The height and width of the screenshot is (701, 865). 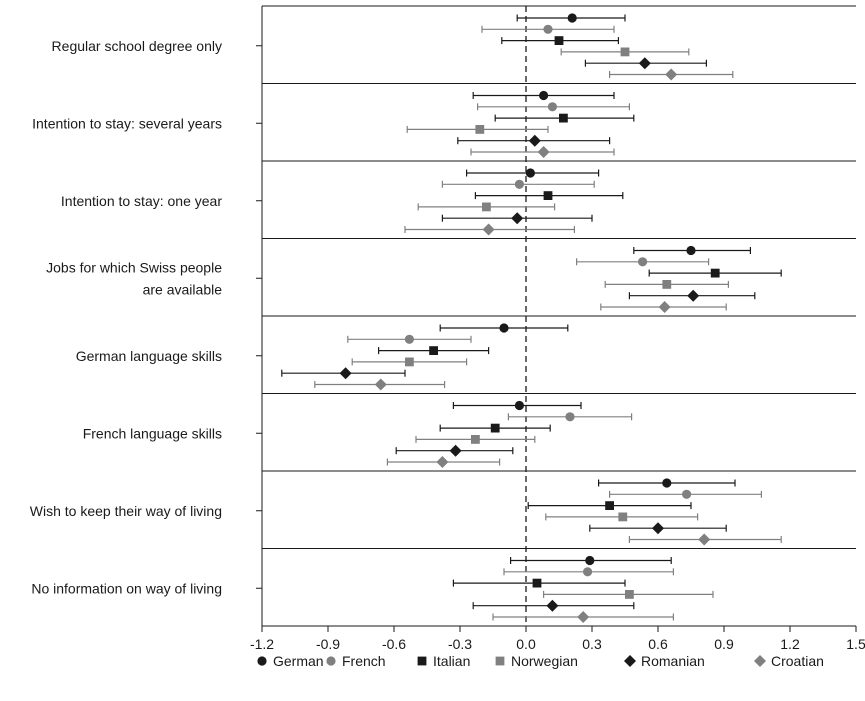 What do you see at coordinates (451, 661) in the screenshot?
I see `legend-label: Italian` at bounding box center [451, 661].